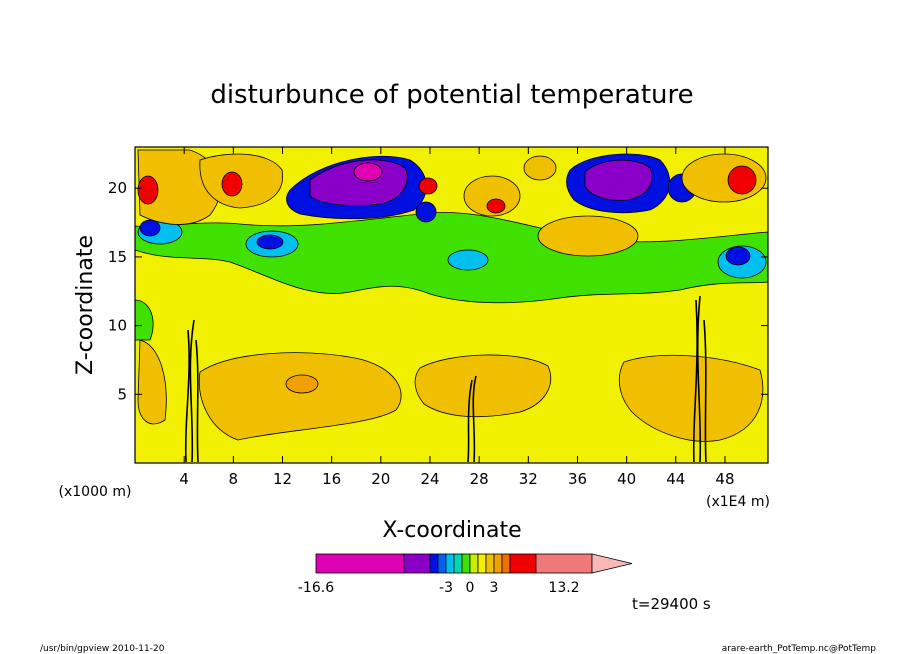 Image resolution: width=904 pixels, height=654 pixels. I want to click on region-green-dip, so click(144, 320).